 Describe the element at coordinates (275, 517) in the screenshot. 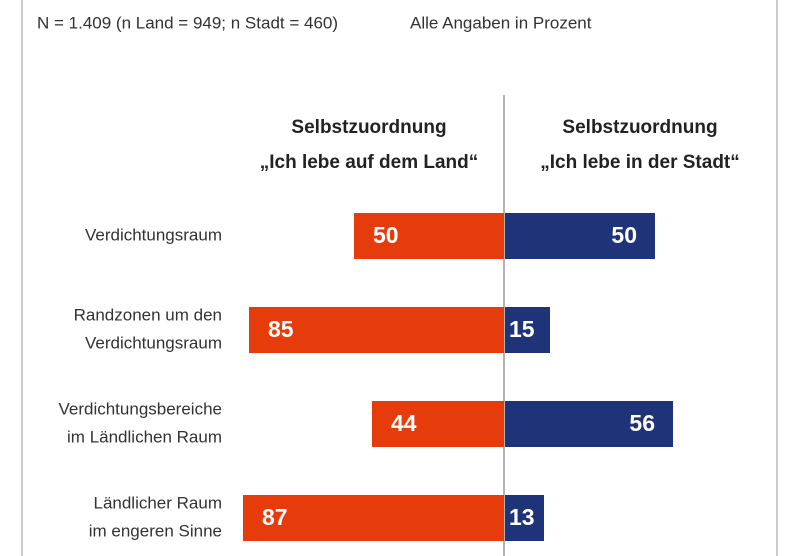

I see `value-label: 87` at that location.